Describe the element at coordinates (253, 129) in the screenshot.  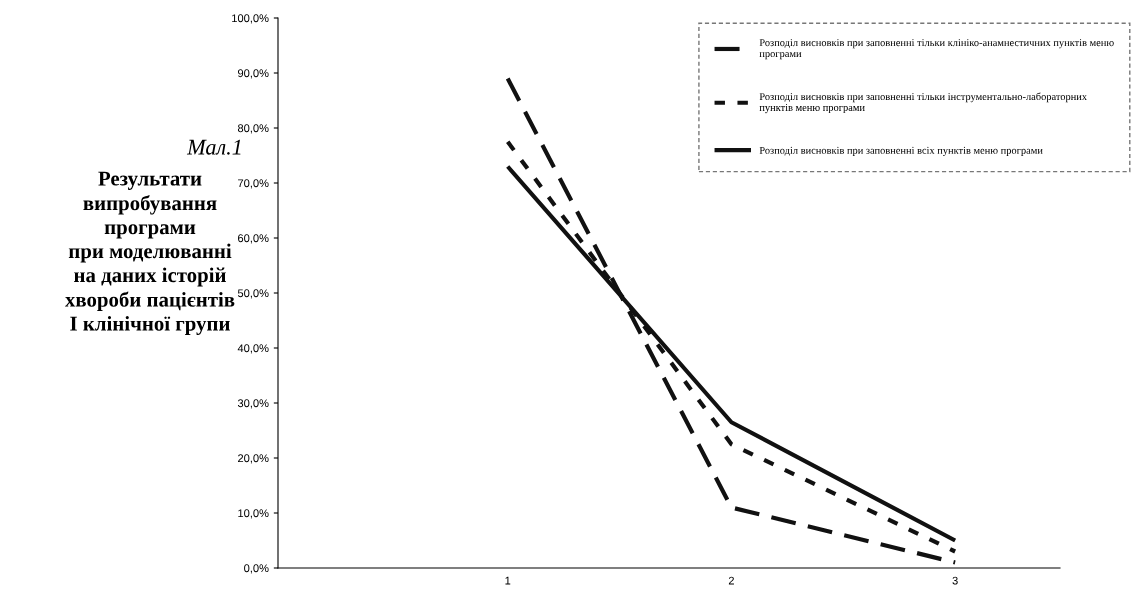
I see `y-tick-label: 80,0%` at that location.